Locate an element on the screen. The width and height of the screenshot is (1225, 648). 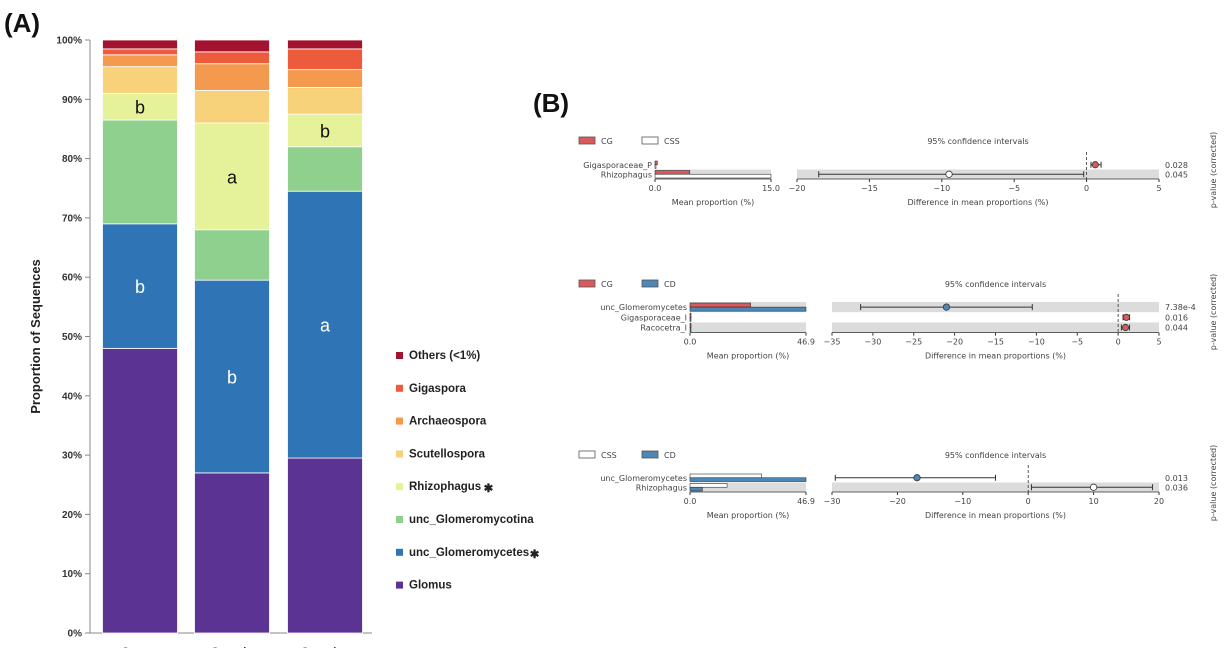
right-tick-label: −25 is located at coordinates (913, 342).